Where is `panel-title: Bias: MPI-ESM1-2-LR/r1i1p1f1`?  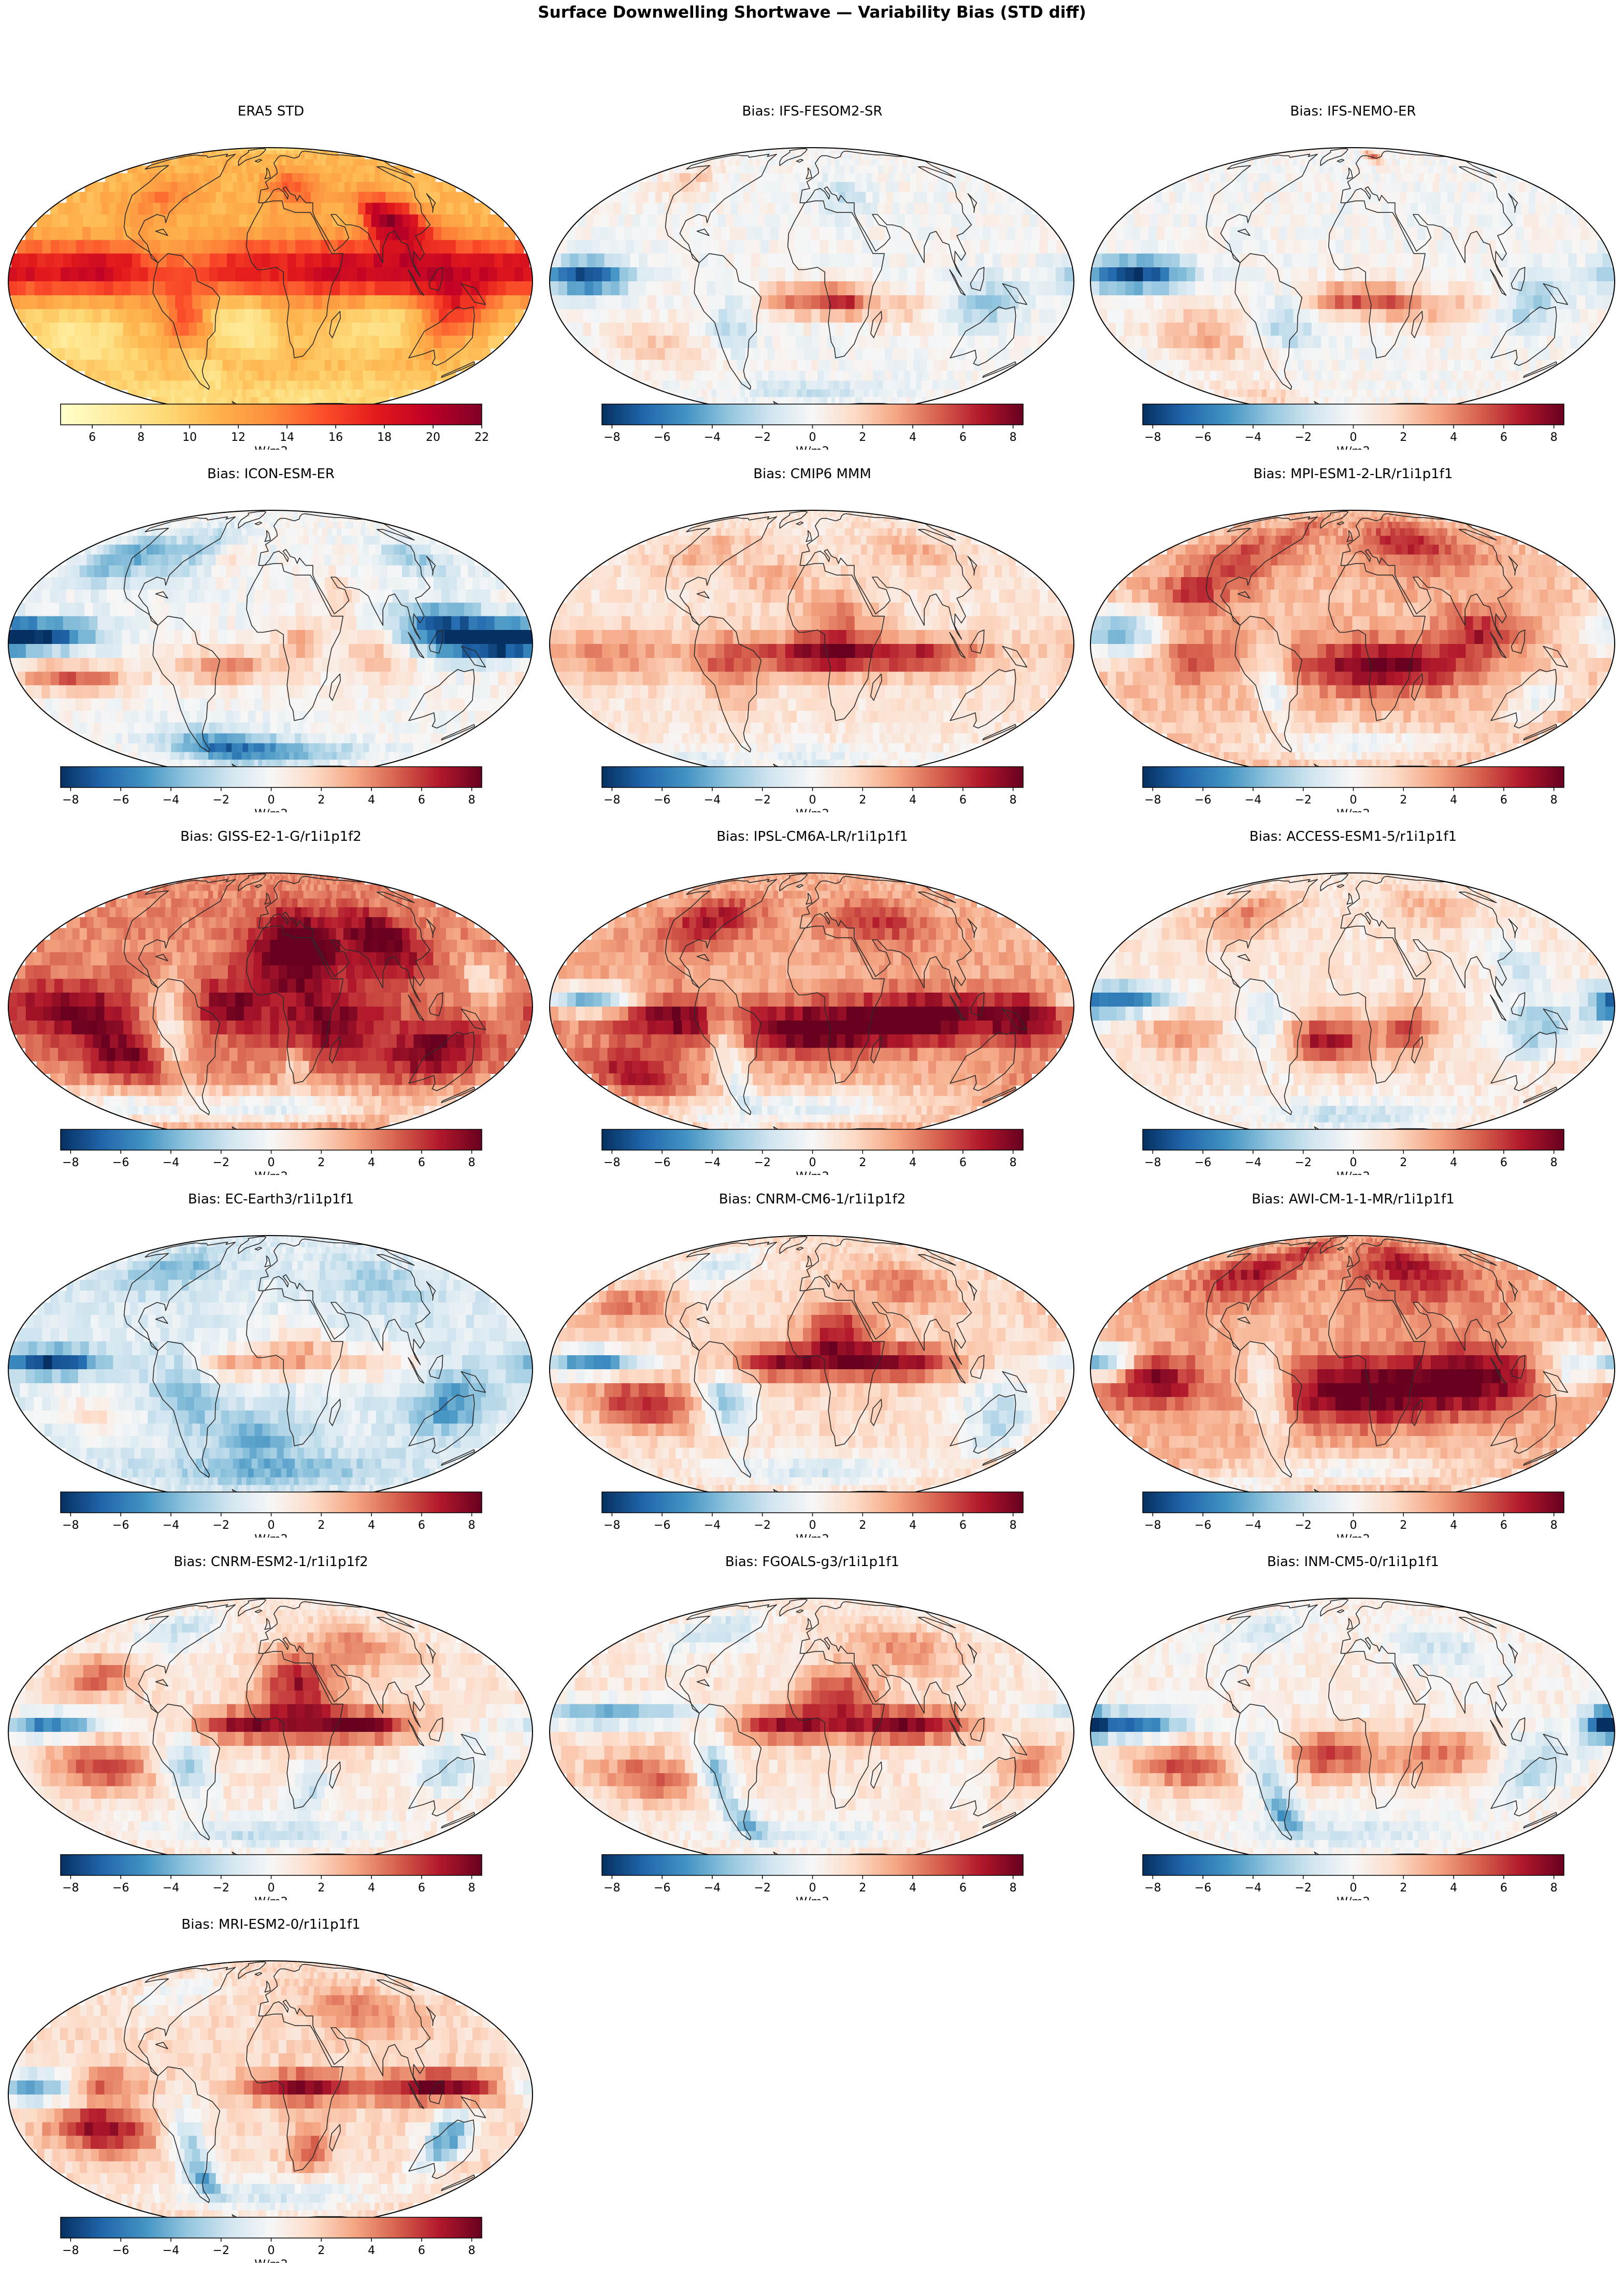 panel-title: Bias: MPI-ESM1-2-LR/r1i1p1f1 is located at coordinates (1353, 474).